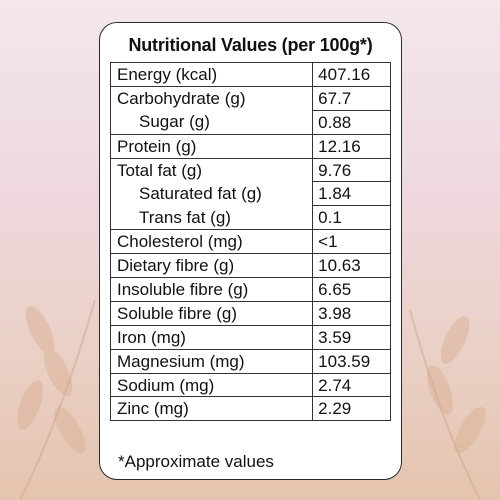 This screenshot has height=500, width=500. I want to click on row-value: 3.59, so click(351, 337).